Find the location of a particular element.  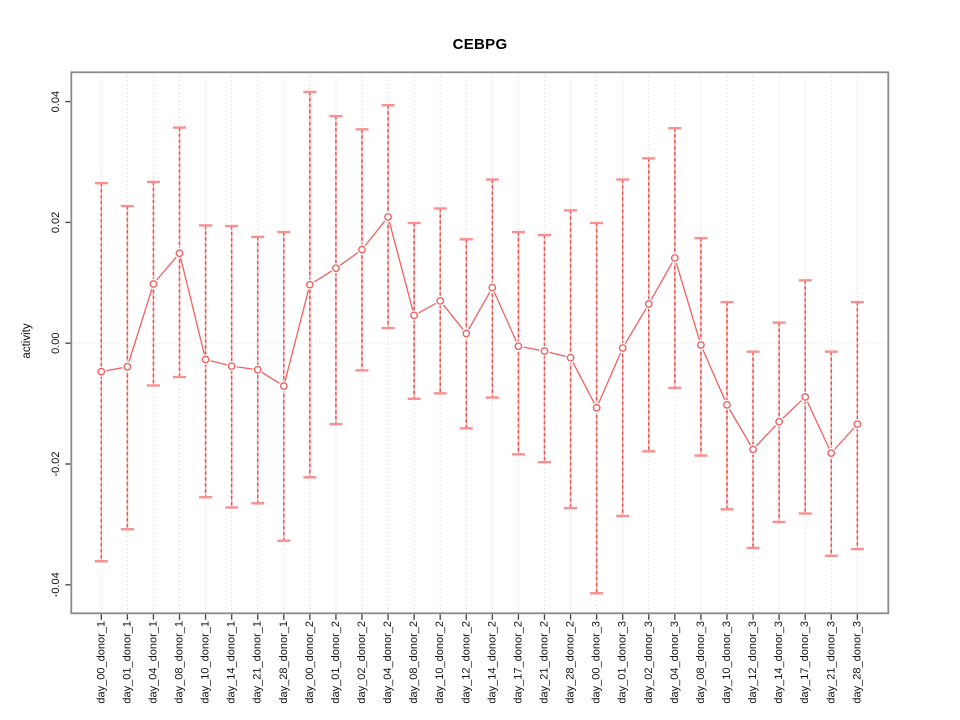

y-tick-label: 0.00 is located at coordinates (56, 342).